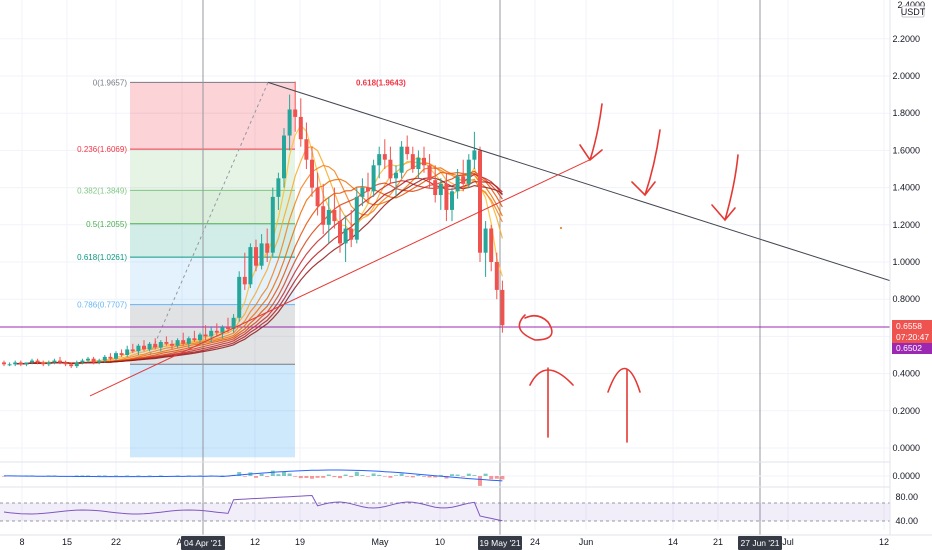 The width and height of the screenshot is (932, 550). What do you see at coordinates (116, 542) in the screenshot?
I see `x-tick-label: 22` at bounding box center [116, 542].